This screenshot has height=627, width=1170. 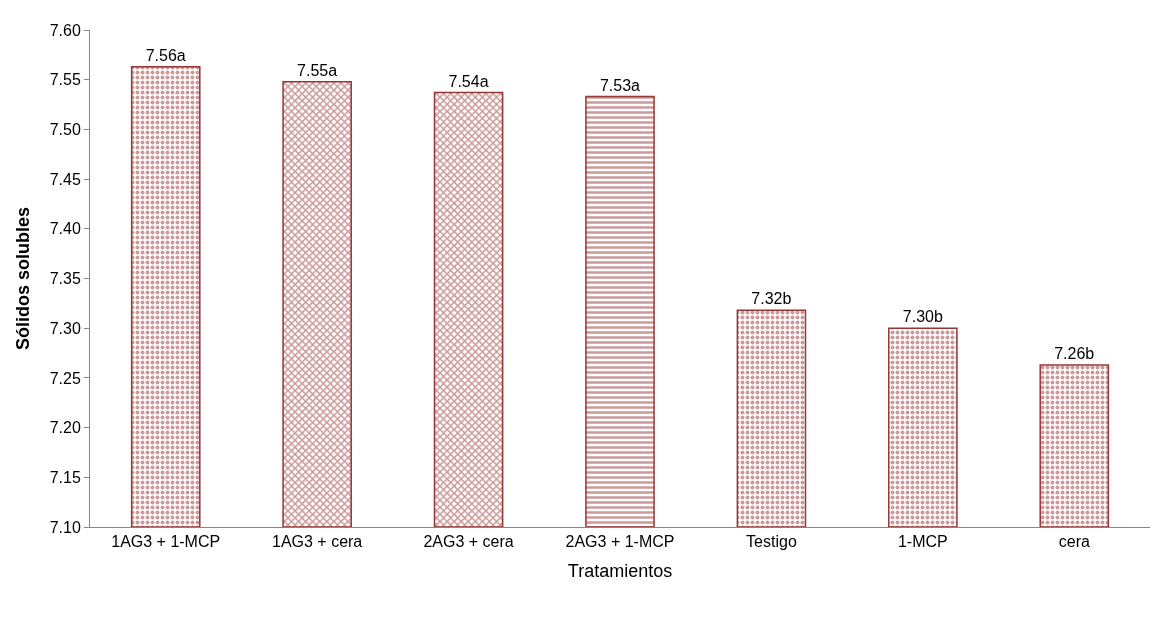 I want to click on data-label: 7.26b, so click(x=1074, y=353).